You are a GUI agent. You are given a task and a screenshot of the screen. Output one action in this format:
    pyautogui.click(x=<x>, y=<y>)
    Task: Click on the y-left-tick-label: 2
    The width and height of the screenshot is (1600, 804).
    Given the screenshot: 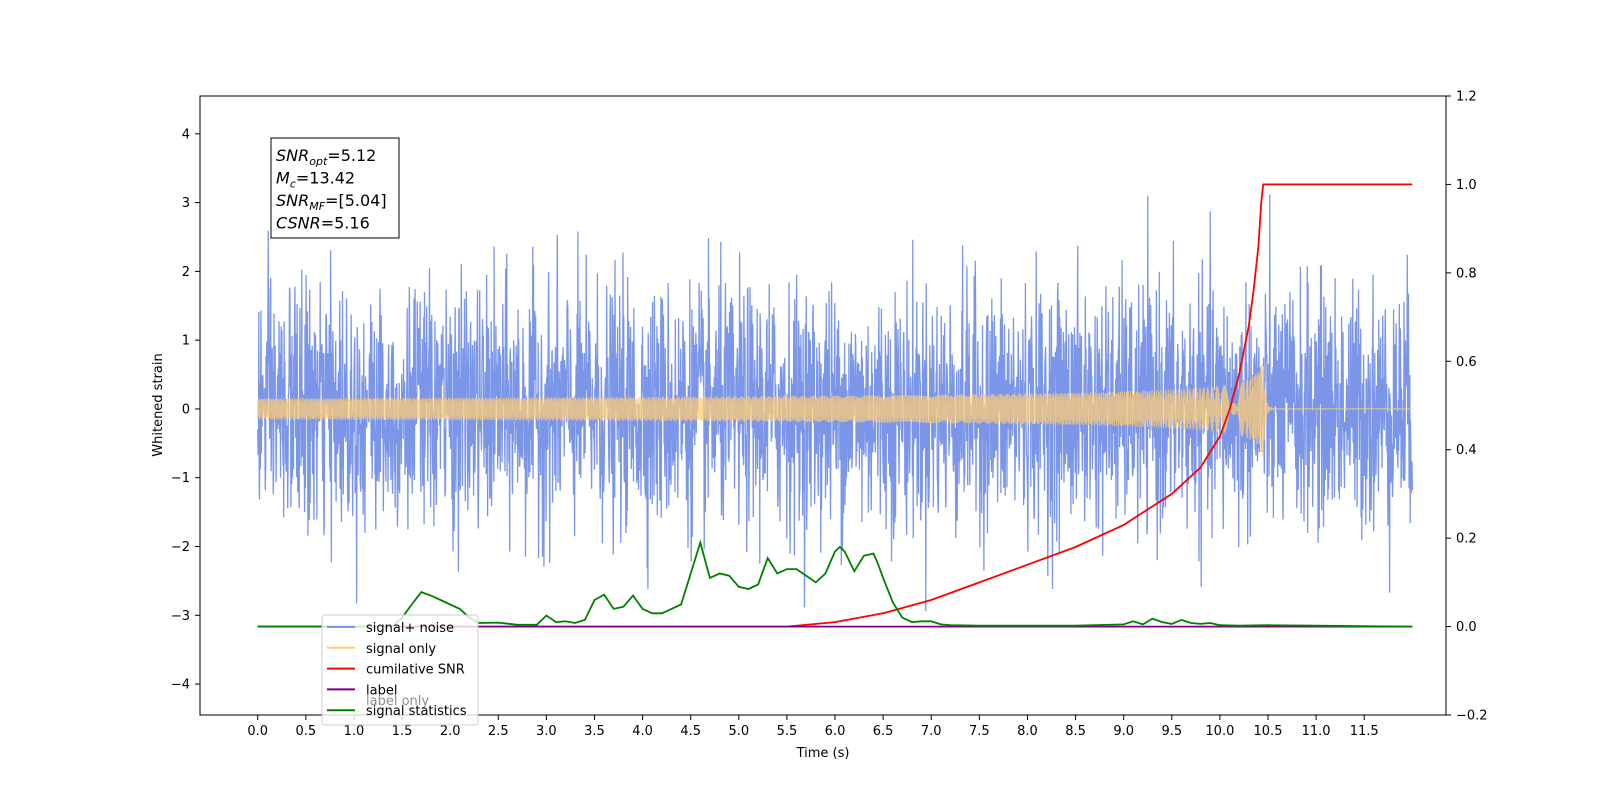 What is the action you would take?
    pyautogui.click(x=186, y=272)
    